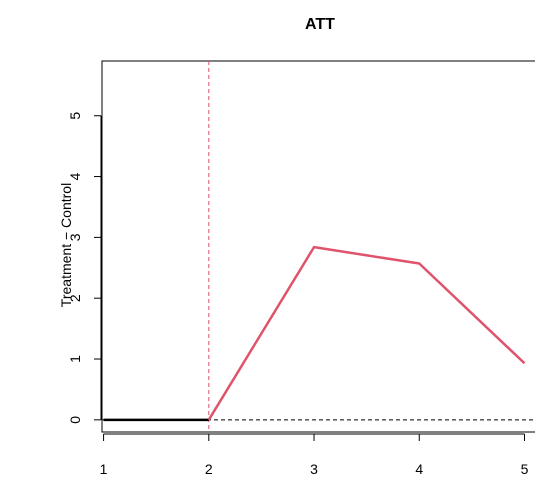 The height and width of the screenshot is (481, 535). Describe the element at coordinates (66, 245) in the screenshot. I see `y-axis-label: Treatment − Control` at that location.